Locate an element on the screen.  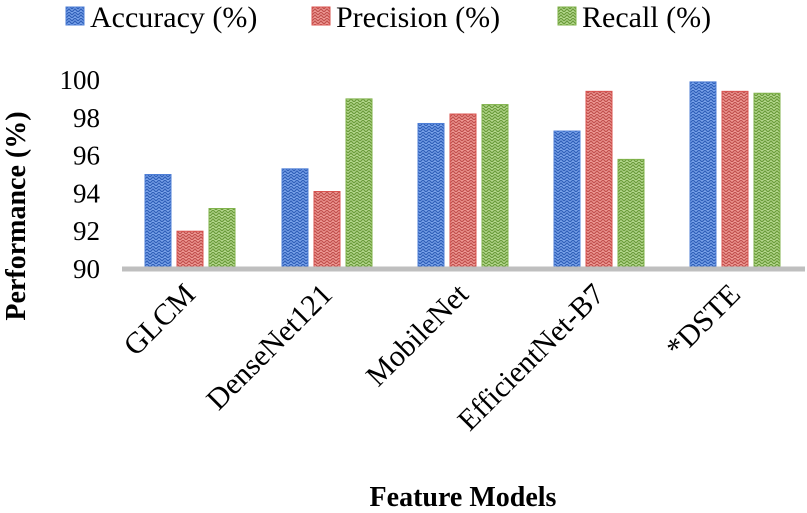
legend: Accuracy (%) Precision (%) Recall (%) is located at coordinates (388, 17).